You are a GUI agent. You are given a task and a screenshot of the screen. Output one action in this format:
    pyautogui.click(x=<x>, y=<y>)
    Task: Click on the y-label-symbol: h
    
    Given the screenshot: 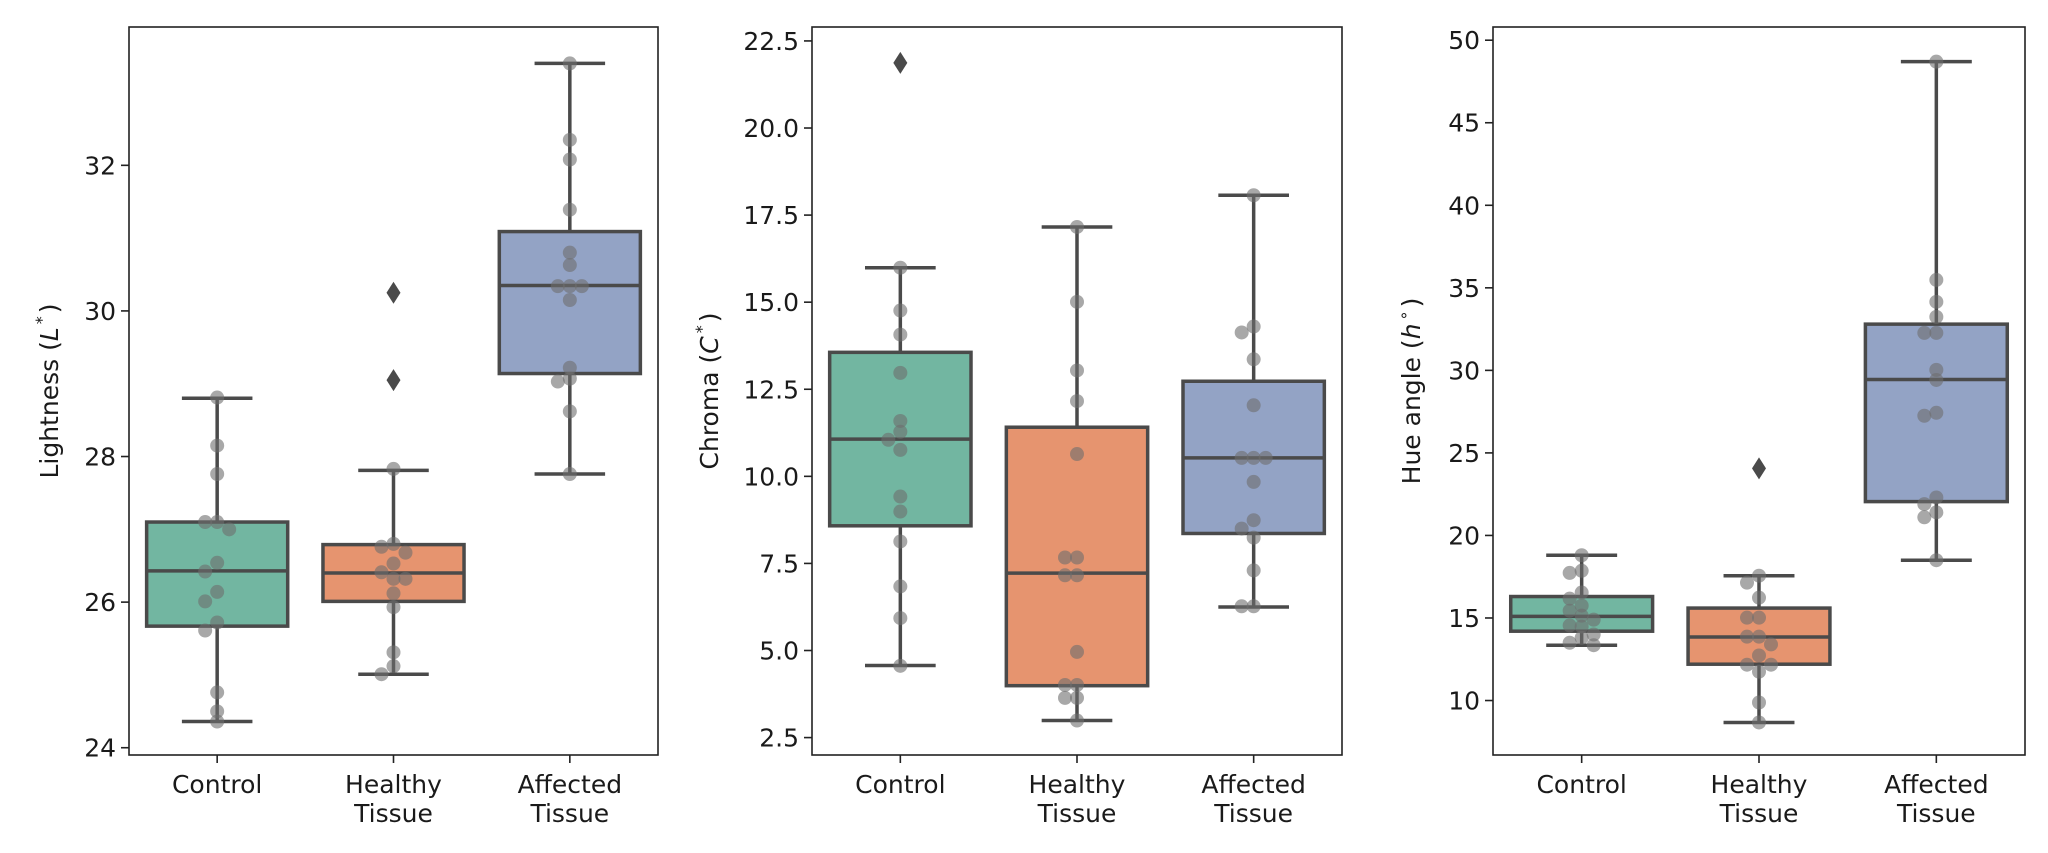 What is the action you would take?
    pyautogui.click(x=1411, y=331)
    